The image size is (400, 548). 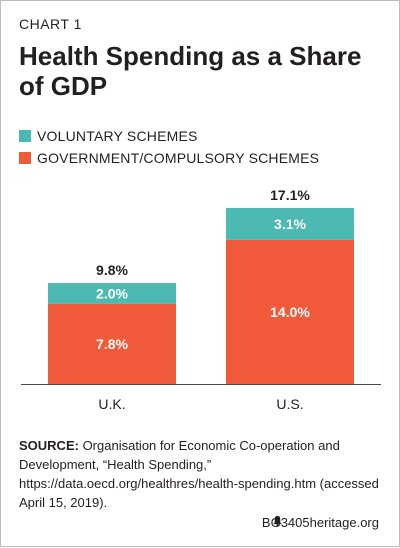 I want to click on bar-label-uk-voluntary: 2.0%, so click(x=112, y=293).